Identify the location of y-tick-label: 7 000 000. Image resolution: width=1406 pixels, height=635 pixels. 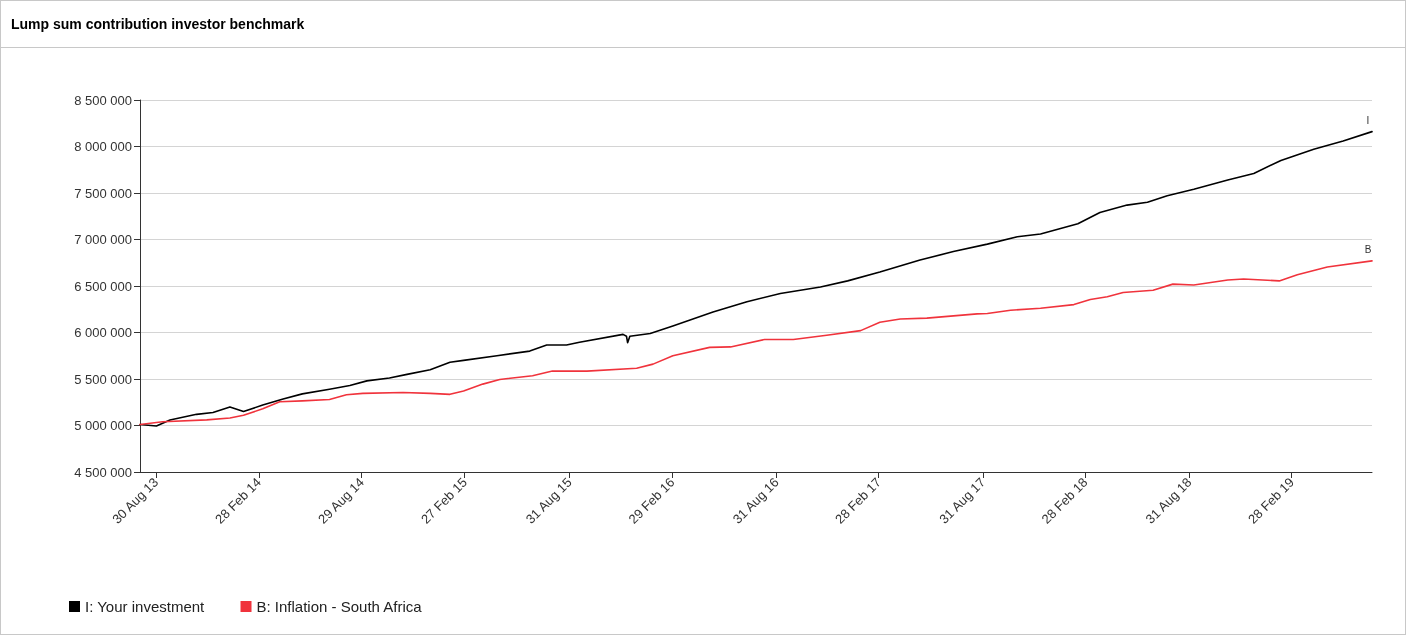
(103, 239).